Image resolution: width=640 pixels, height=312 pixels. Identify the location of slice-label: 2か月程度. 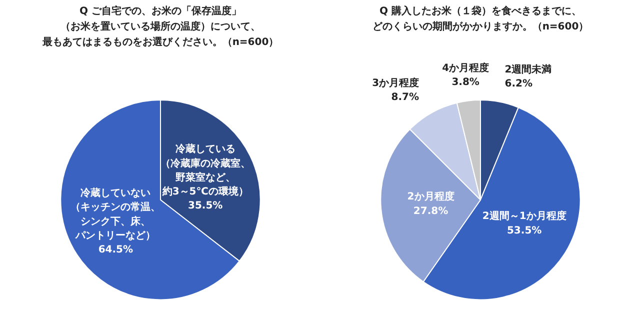
(430, 196).